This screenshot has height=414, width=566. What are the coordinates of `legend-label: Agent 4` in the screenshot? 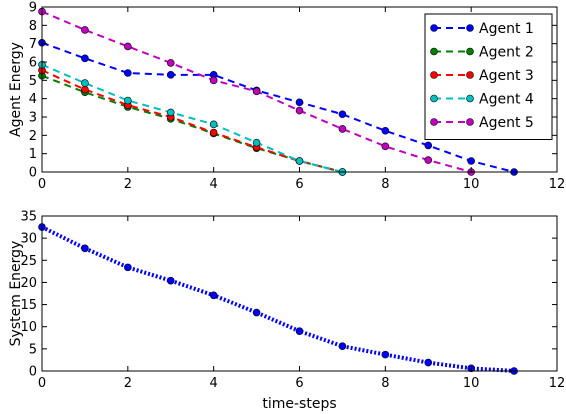 It's located at (506, 100).